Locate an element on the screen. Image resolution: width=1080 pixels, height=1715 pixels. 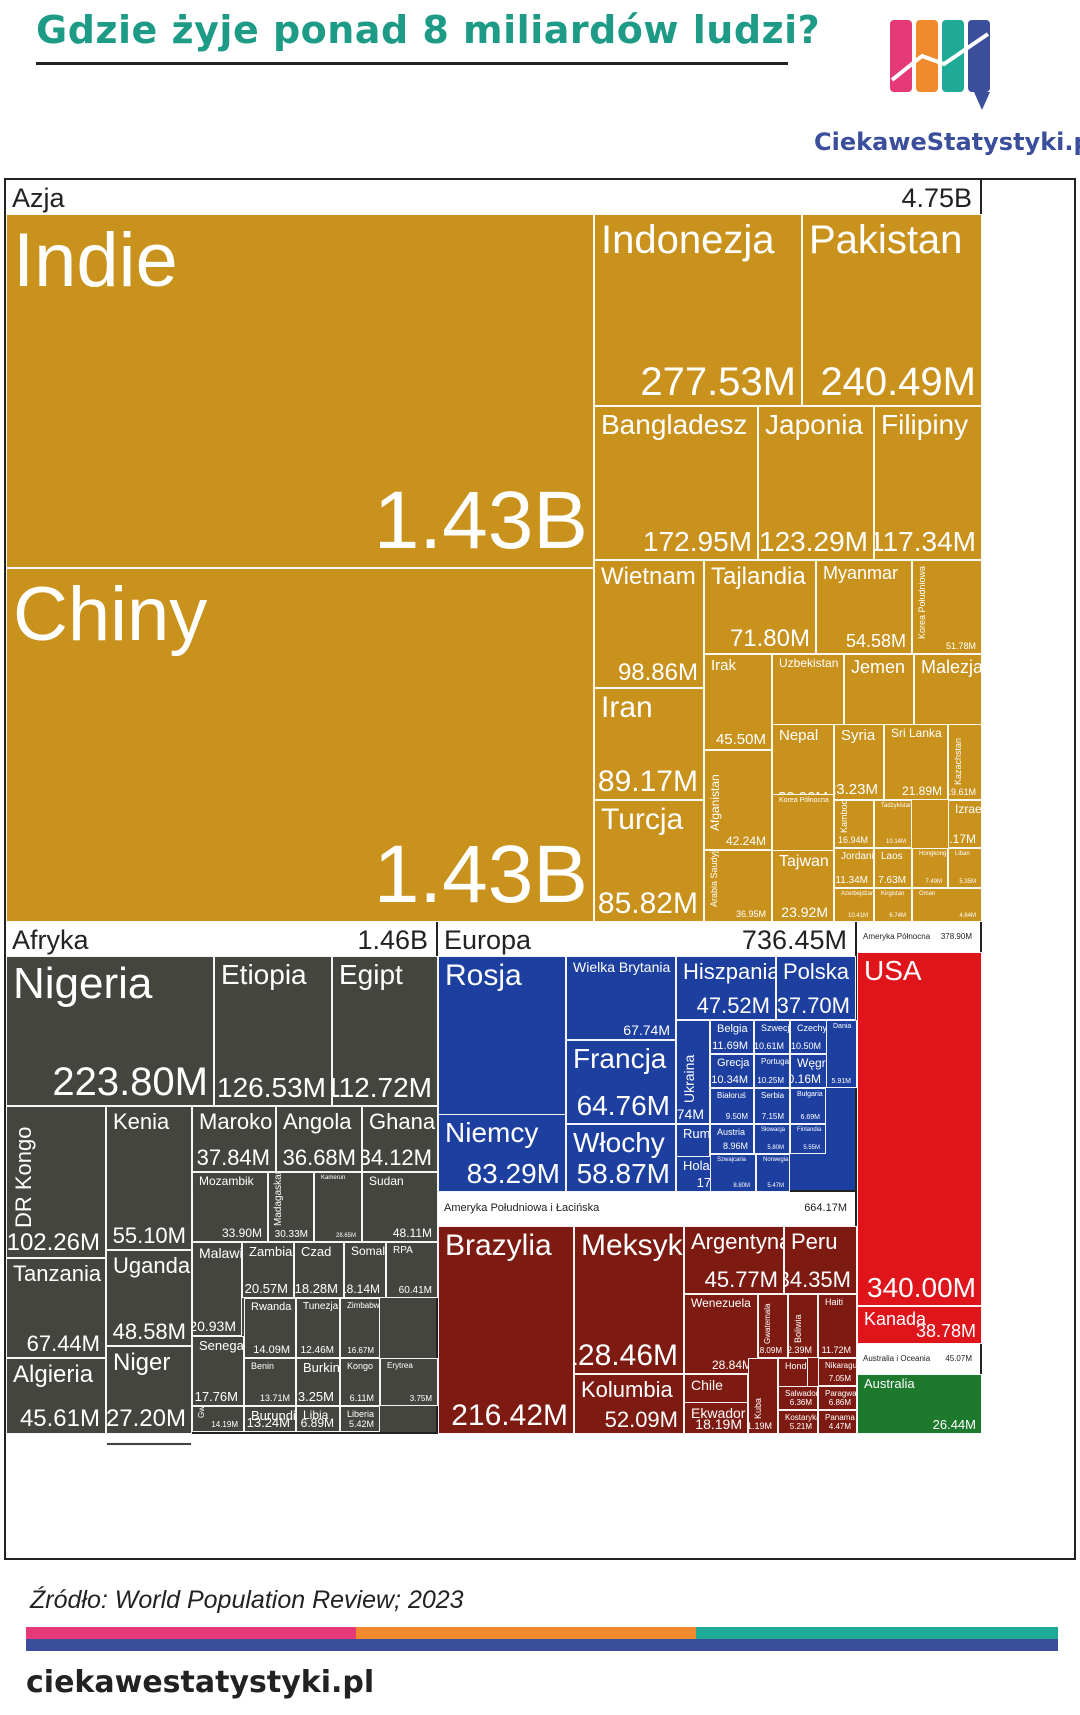
cell-name: Gwinea is located at coordinates (201, 1412).